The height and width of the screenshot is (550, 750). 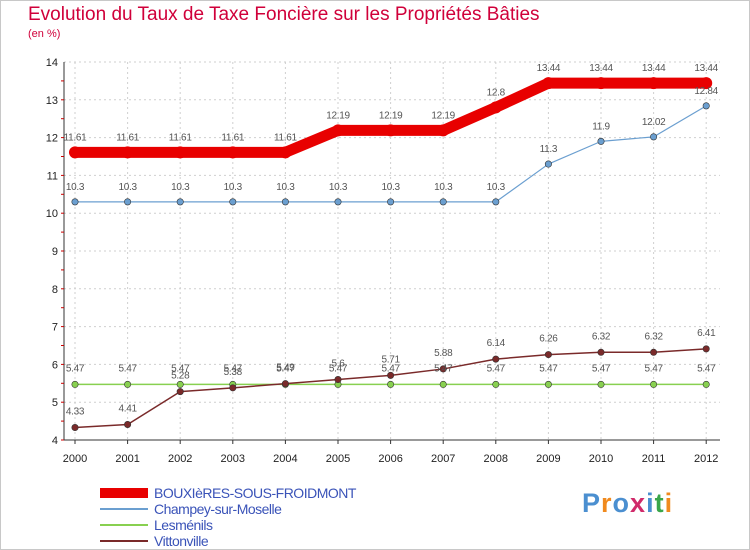 What do you see at coordinates (549, 68) in the screenshot?
I see `data-label: 13.44` at bounding box center [549, 68].